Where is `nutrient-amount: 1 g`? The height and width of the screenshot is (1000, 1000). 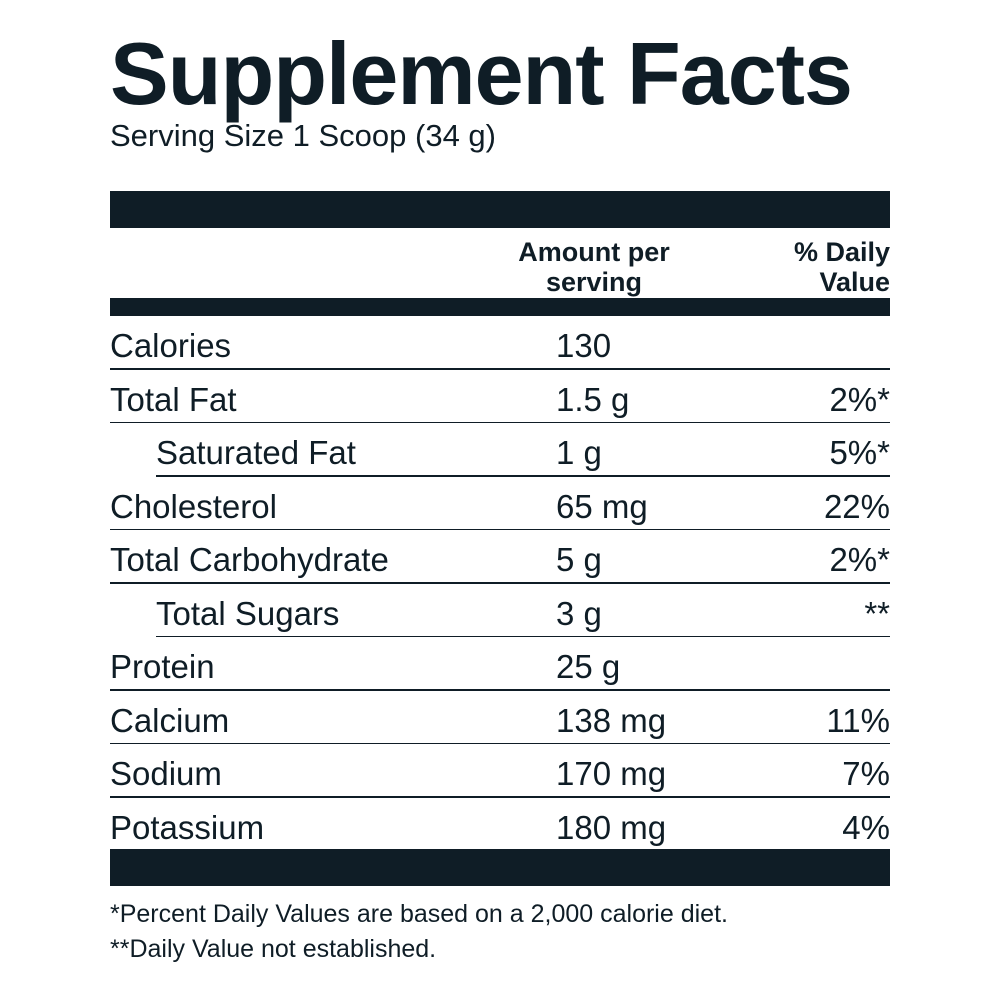 nutrient-amount: 1 g is located at coordinates (579, 452).